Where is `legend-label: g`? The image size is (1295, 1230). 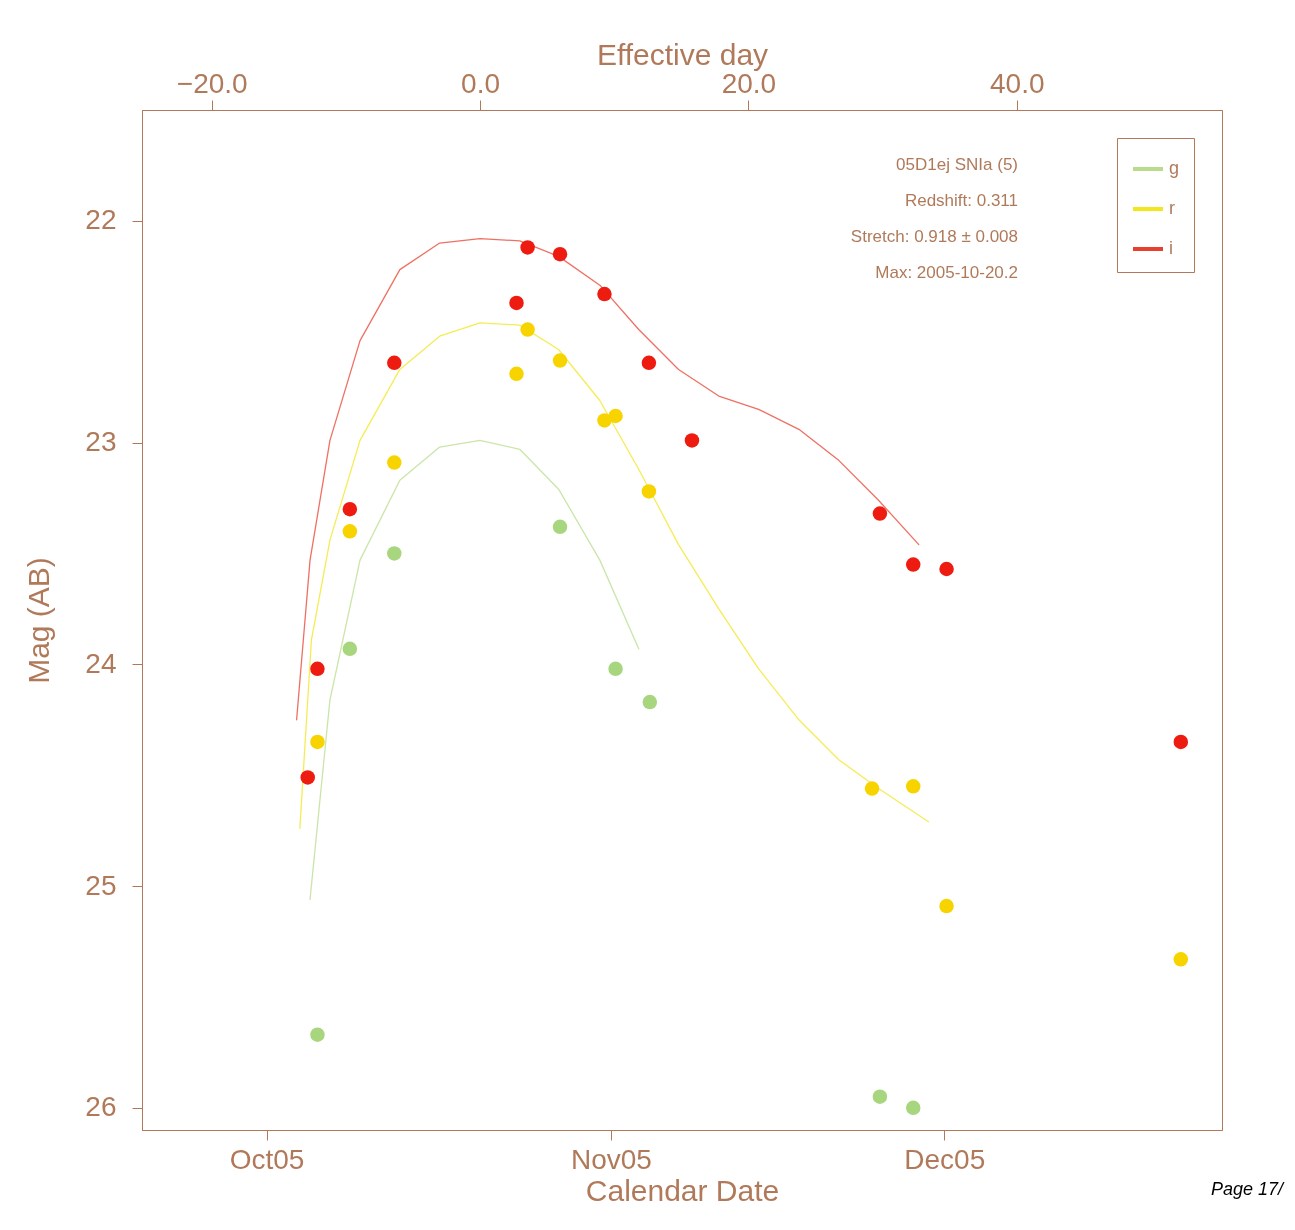
legend-label: g is located at coordinates (1174, 168).